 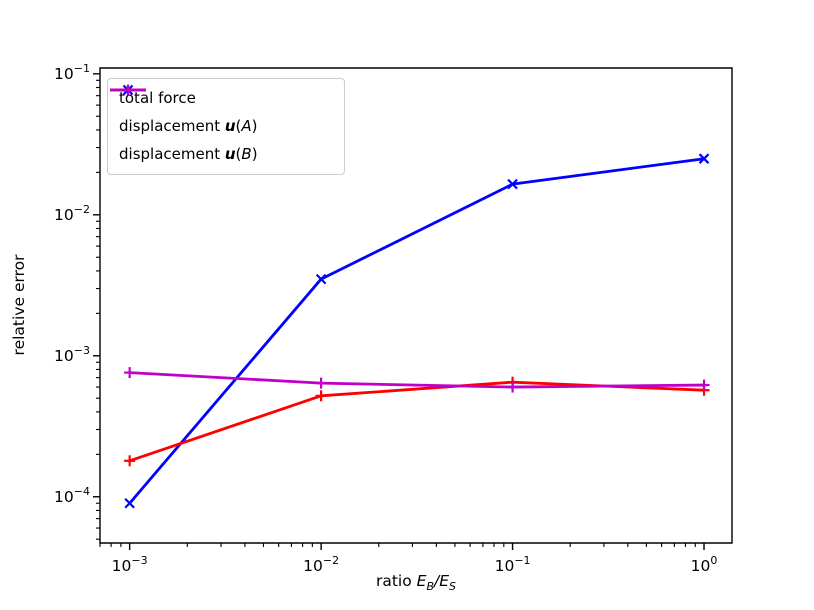 I want to click on y-tick-label: 10⁻³, so click(x=72, y=354).